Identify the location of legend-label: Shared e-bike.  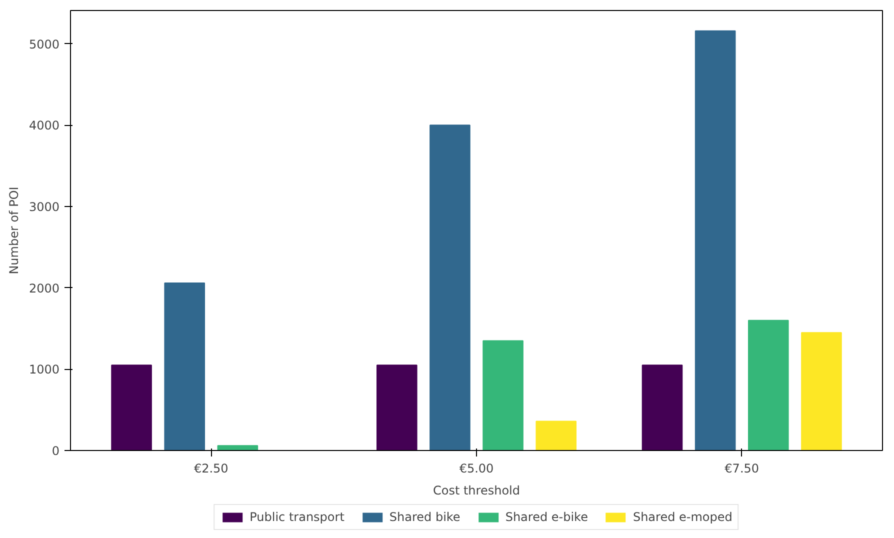
(546, 517).